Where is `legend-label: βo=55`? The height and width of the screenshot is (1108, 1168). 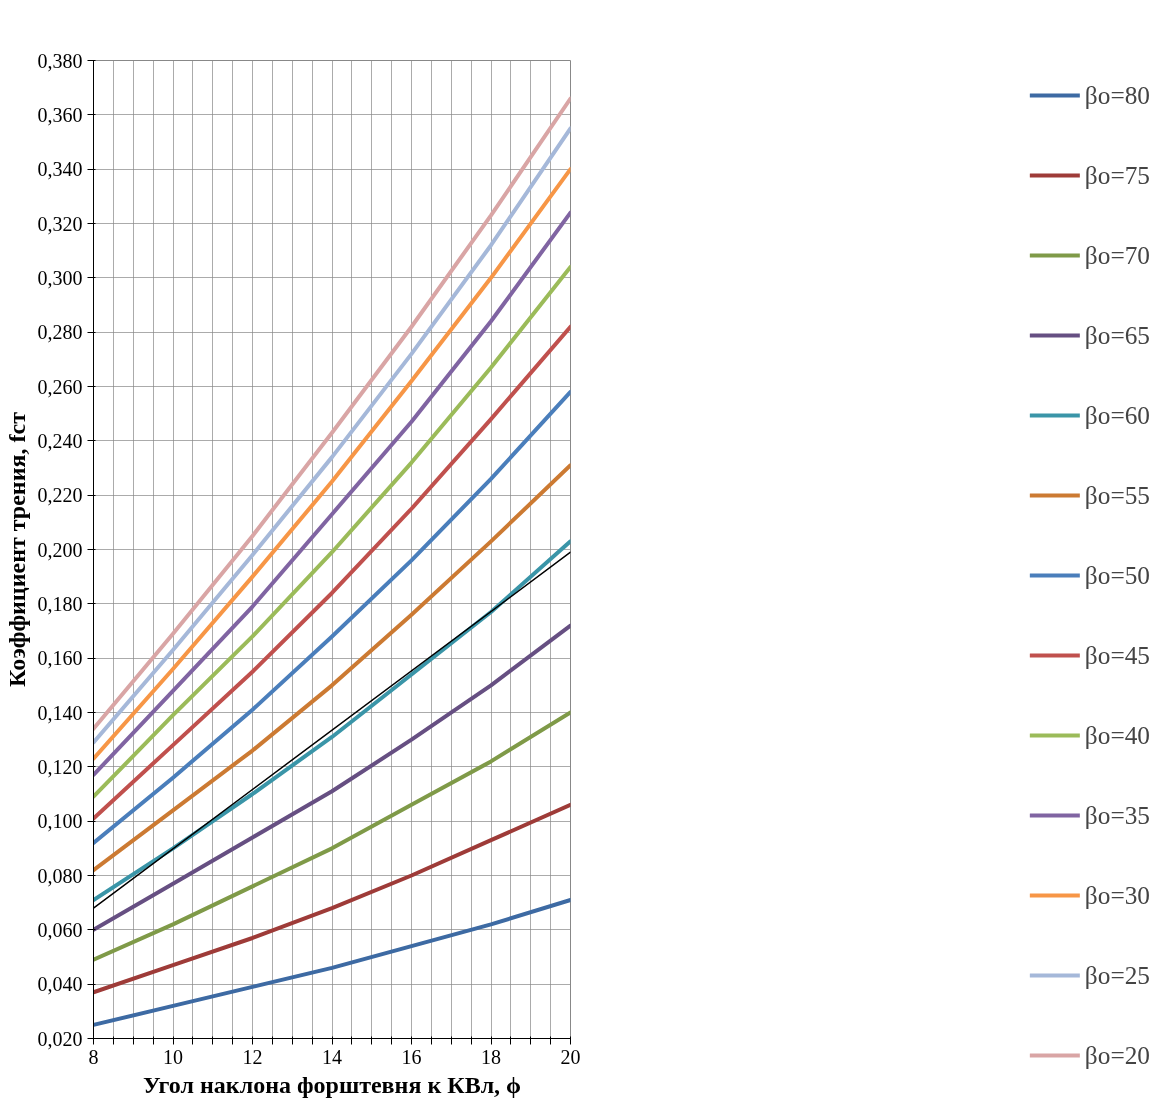 legend-label: βo=55 is located at coordinates (1117, 495).